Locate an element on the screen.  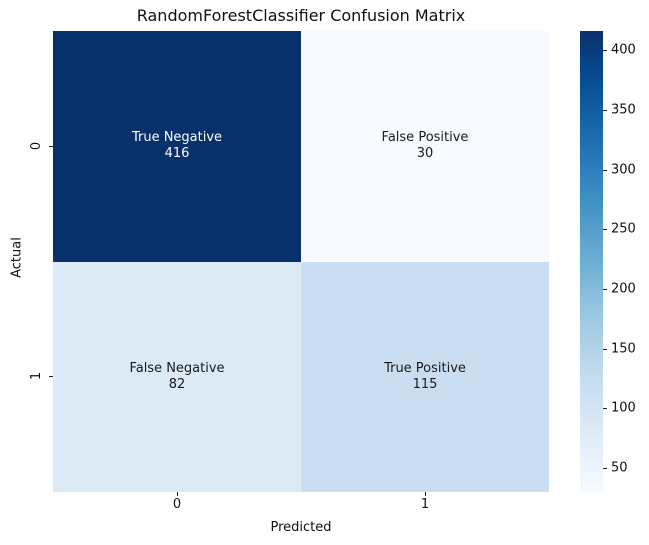
y-axis-label: Actual is located at coordinates (17, 257).